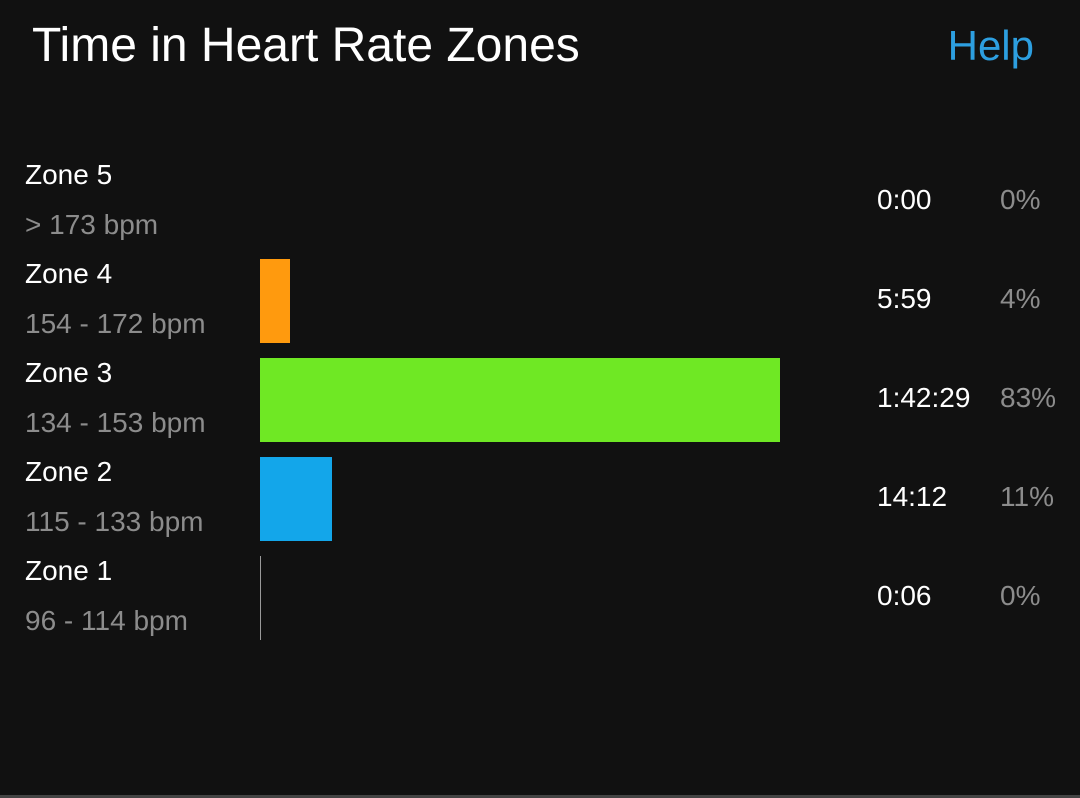  What do you see at coordinates (114, 521) in the screenshot?
I see `zone-bpm-range: 115 - 133 bpm` at bounding box center [114, 521].